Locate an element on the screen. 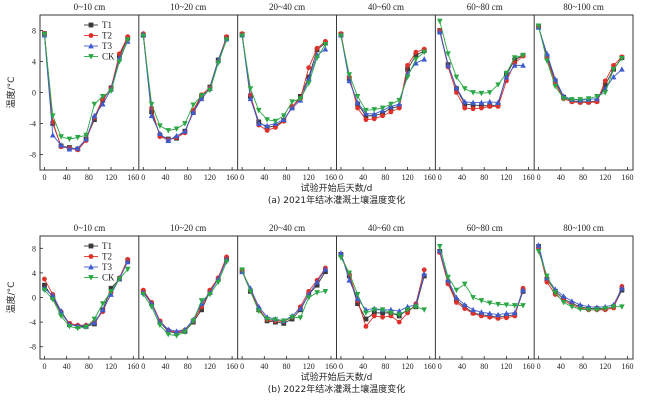 This screenshot has width=650, height=403. panel-80-100-cm: 80~100 cm 0 40 80 120 160 is located at coordinates (583, 297).